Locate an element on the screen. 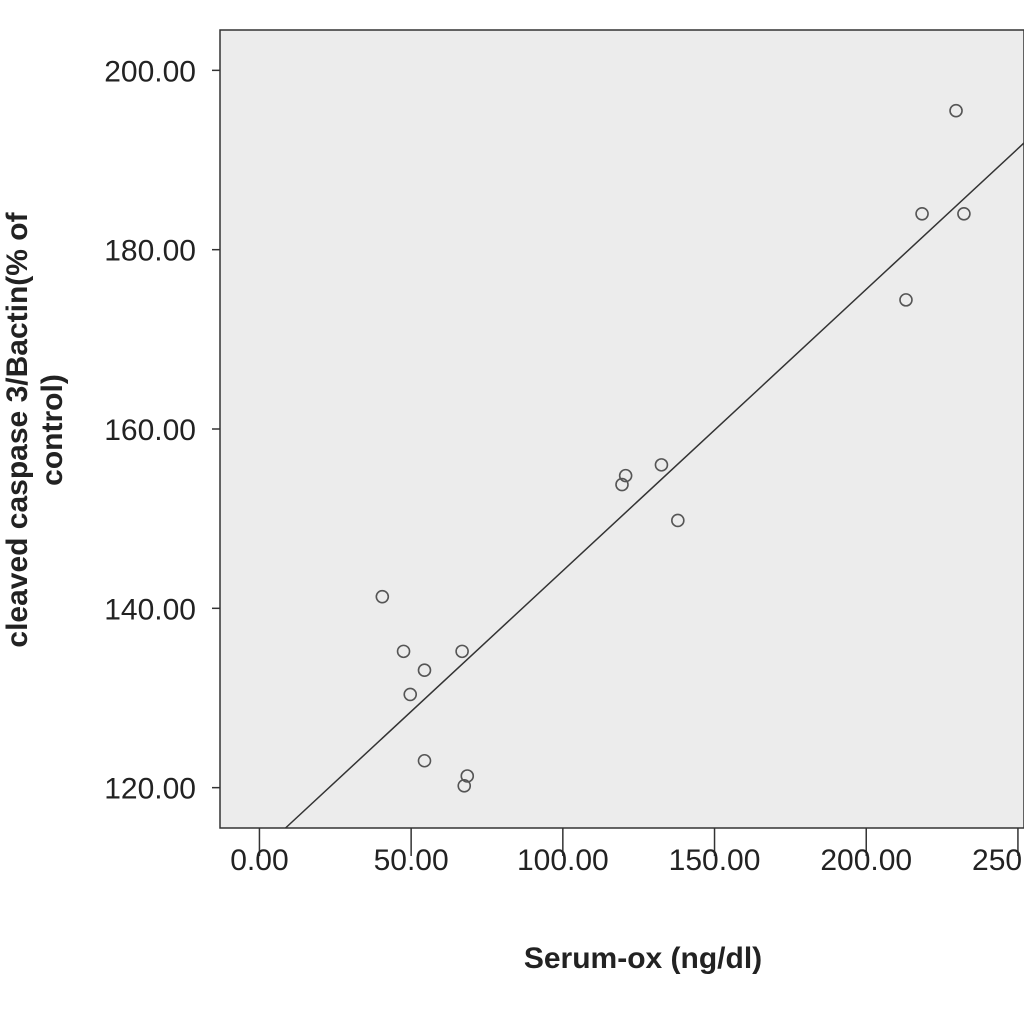 The width and height of the screenshot is (1024, 1024). y-tick-label: 200.00 is located at coordinates (150, 71).